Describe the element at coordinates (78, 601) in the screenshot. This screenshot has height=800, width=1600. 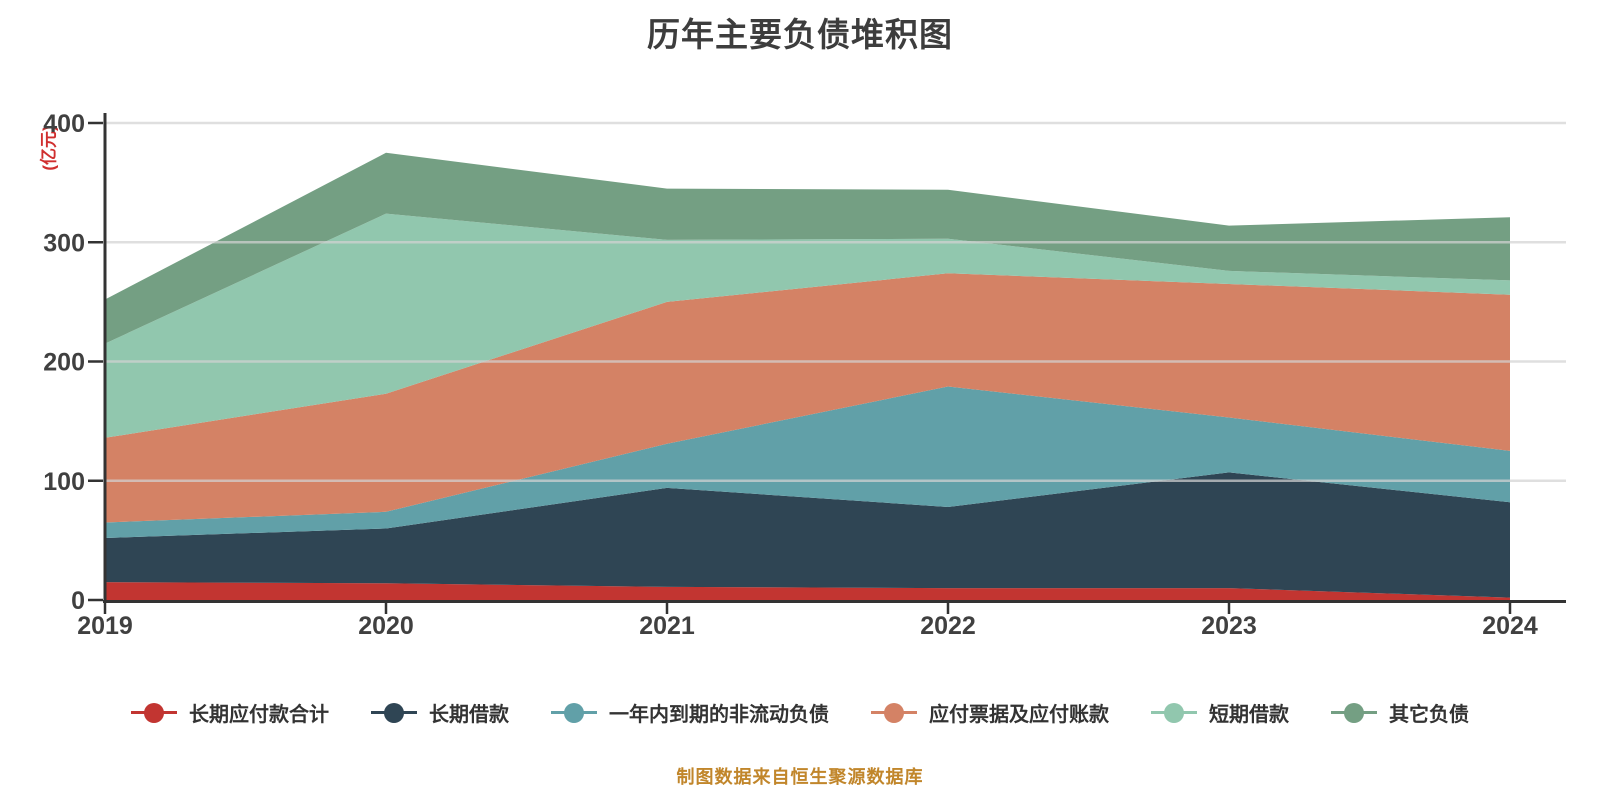
I see `y-tick-label: 0` at that location.